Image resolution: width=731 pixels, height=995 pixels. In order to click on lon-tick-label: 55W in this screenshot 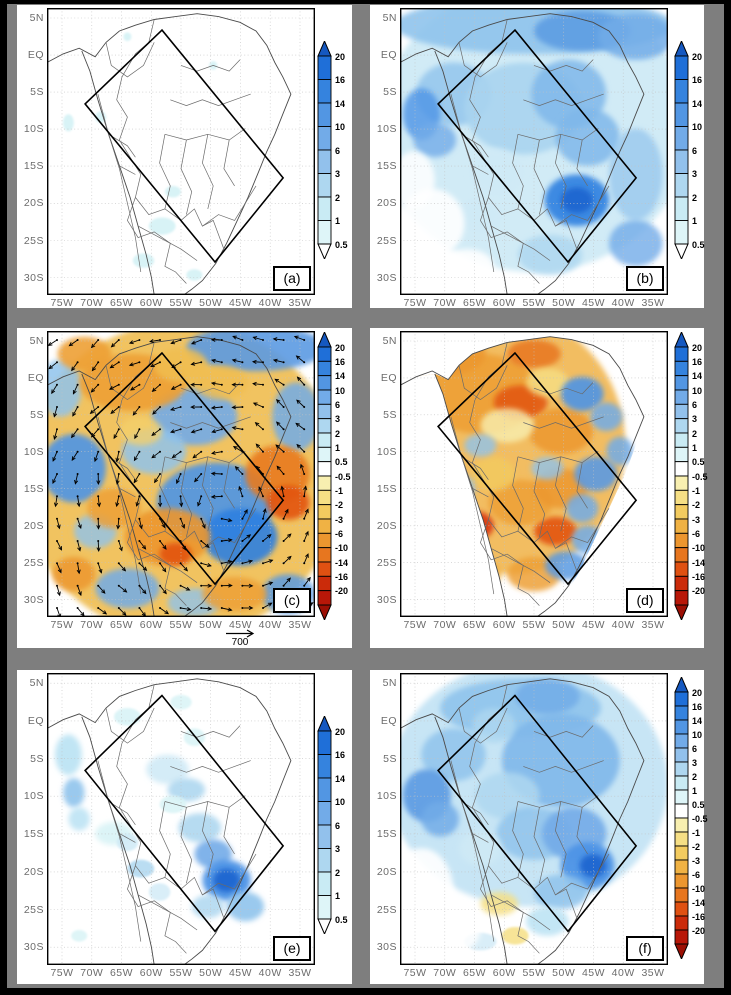, I will do `click(181, 625)`.